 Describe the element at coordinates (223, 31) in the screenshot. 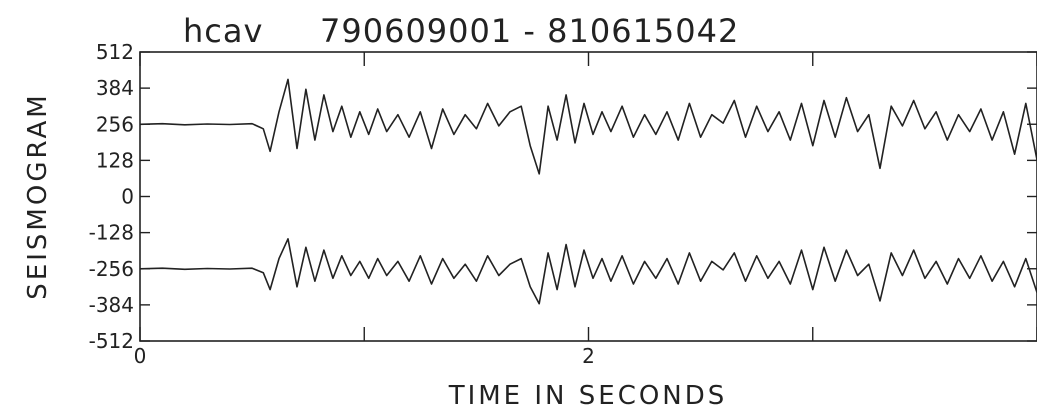

I see `chart-title-station: hcav` at that location.